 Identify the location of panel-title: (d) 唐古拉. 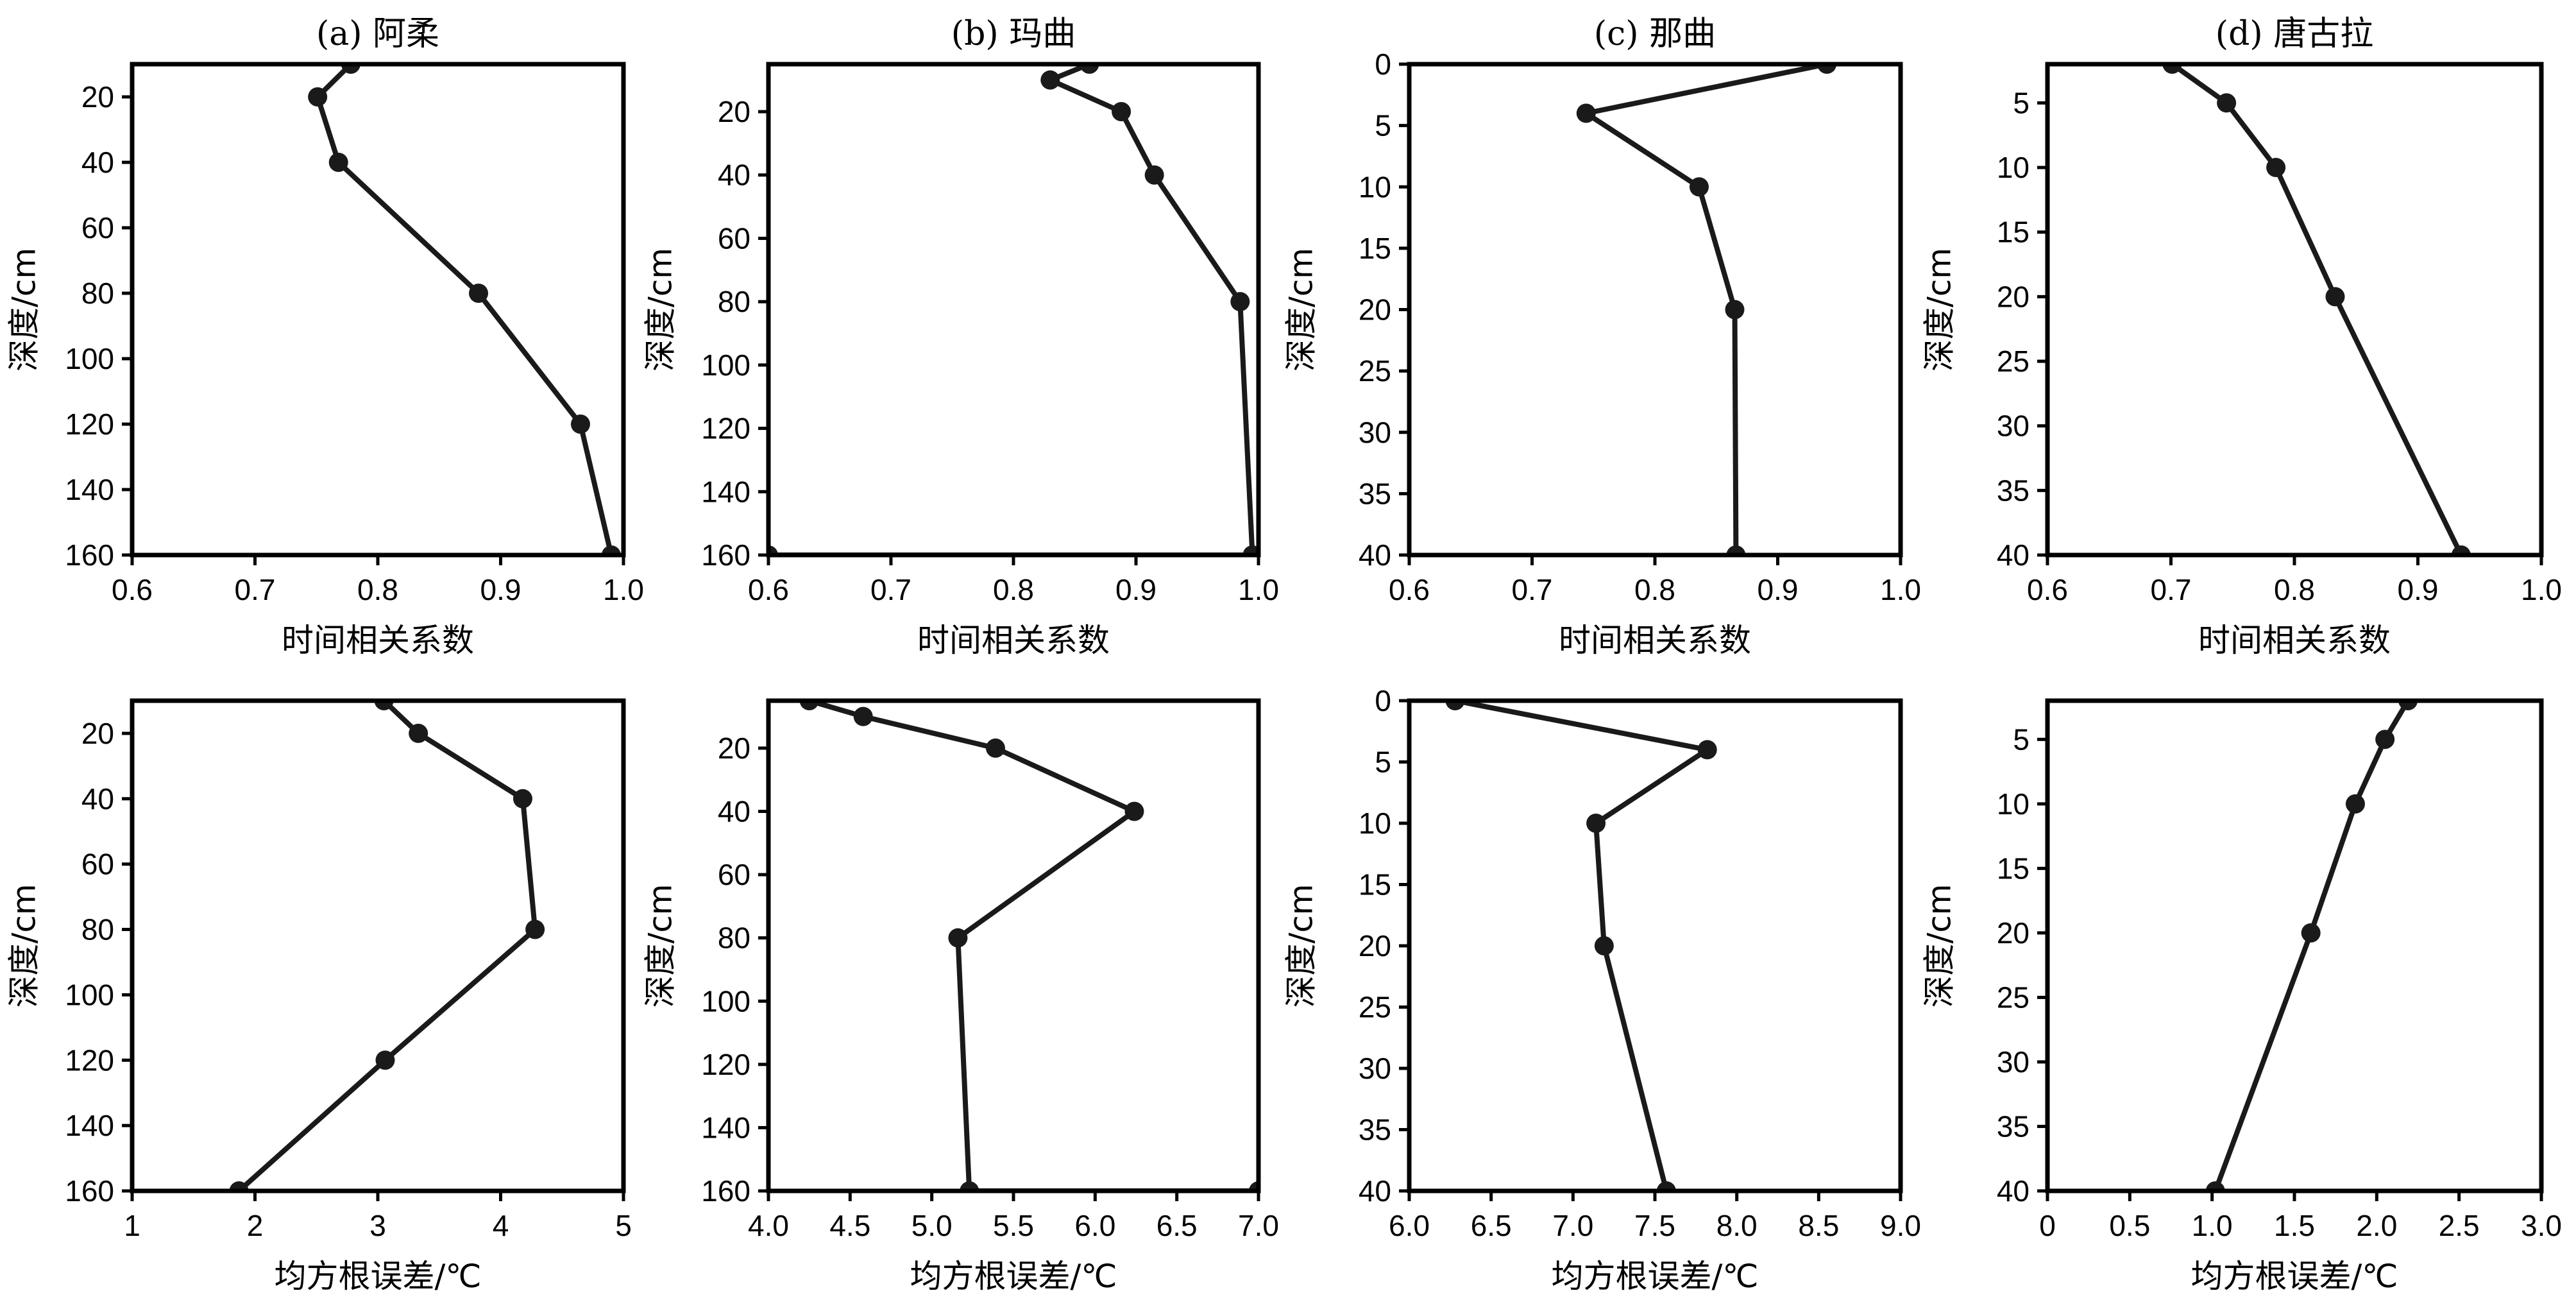
(2294, 34).